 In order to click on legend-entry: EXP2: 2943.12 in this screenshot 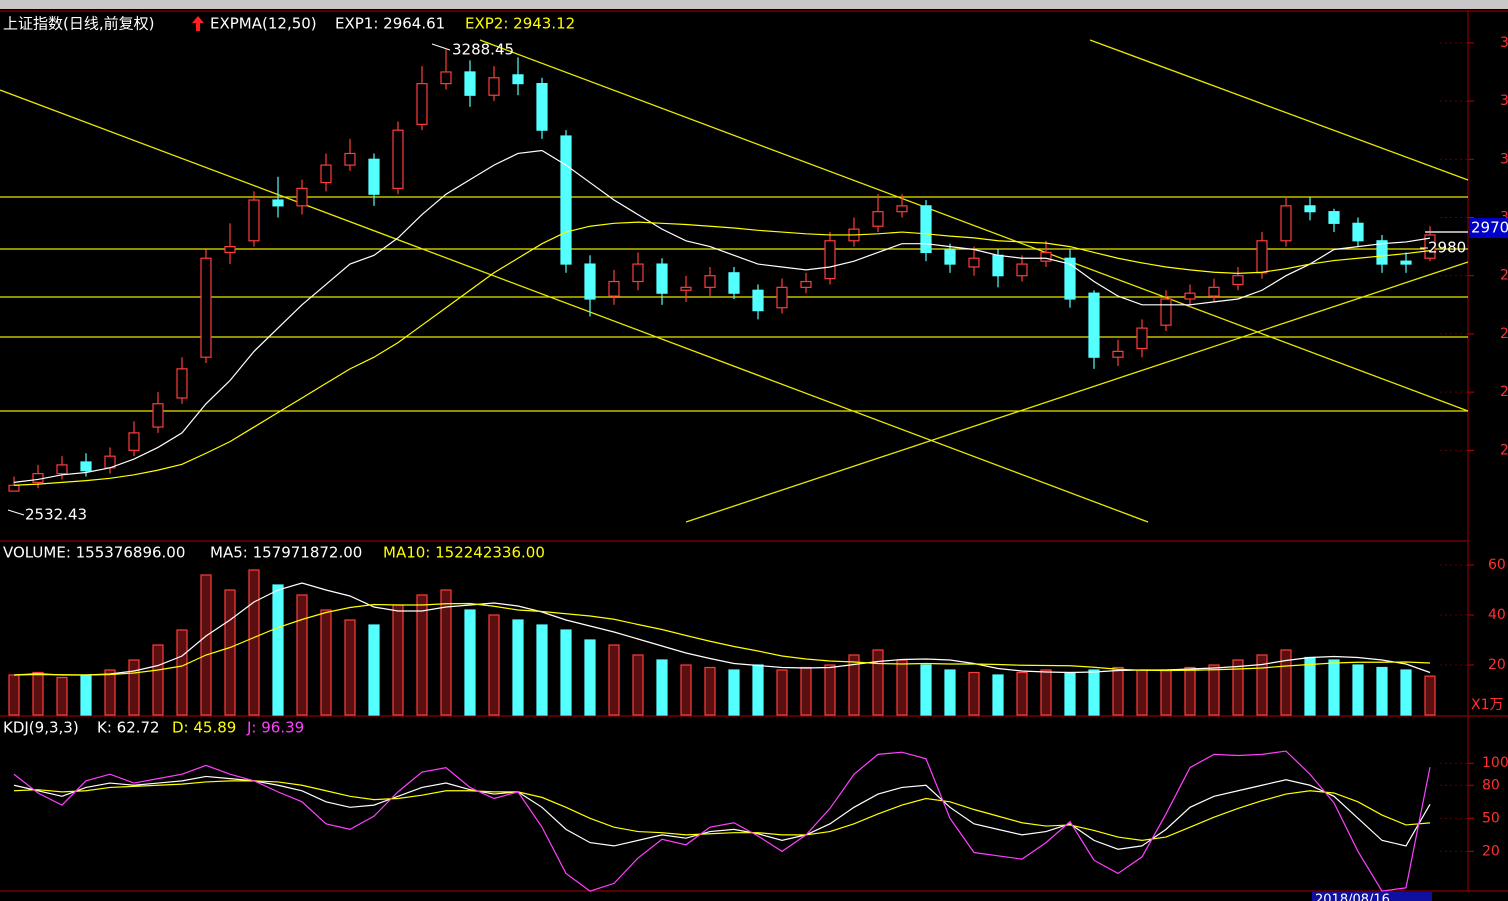, I will do `click(520, 24)`.